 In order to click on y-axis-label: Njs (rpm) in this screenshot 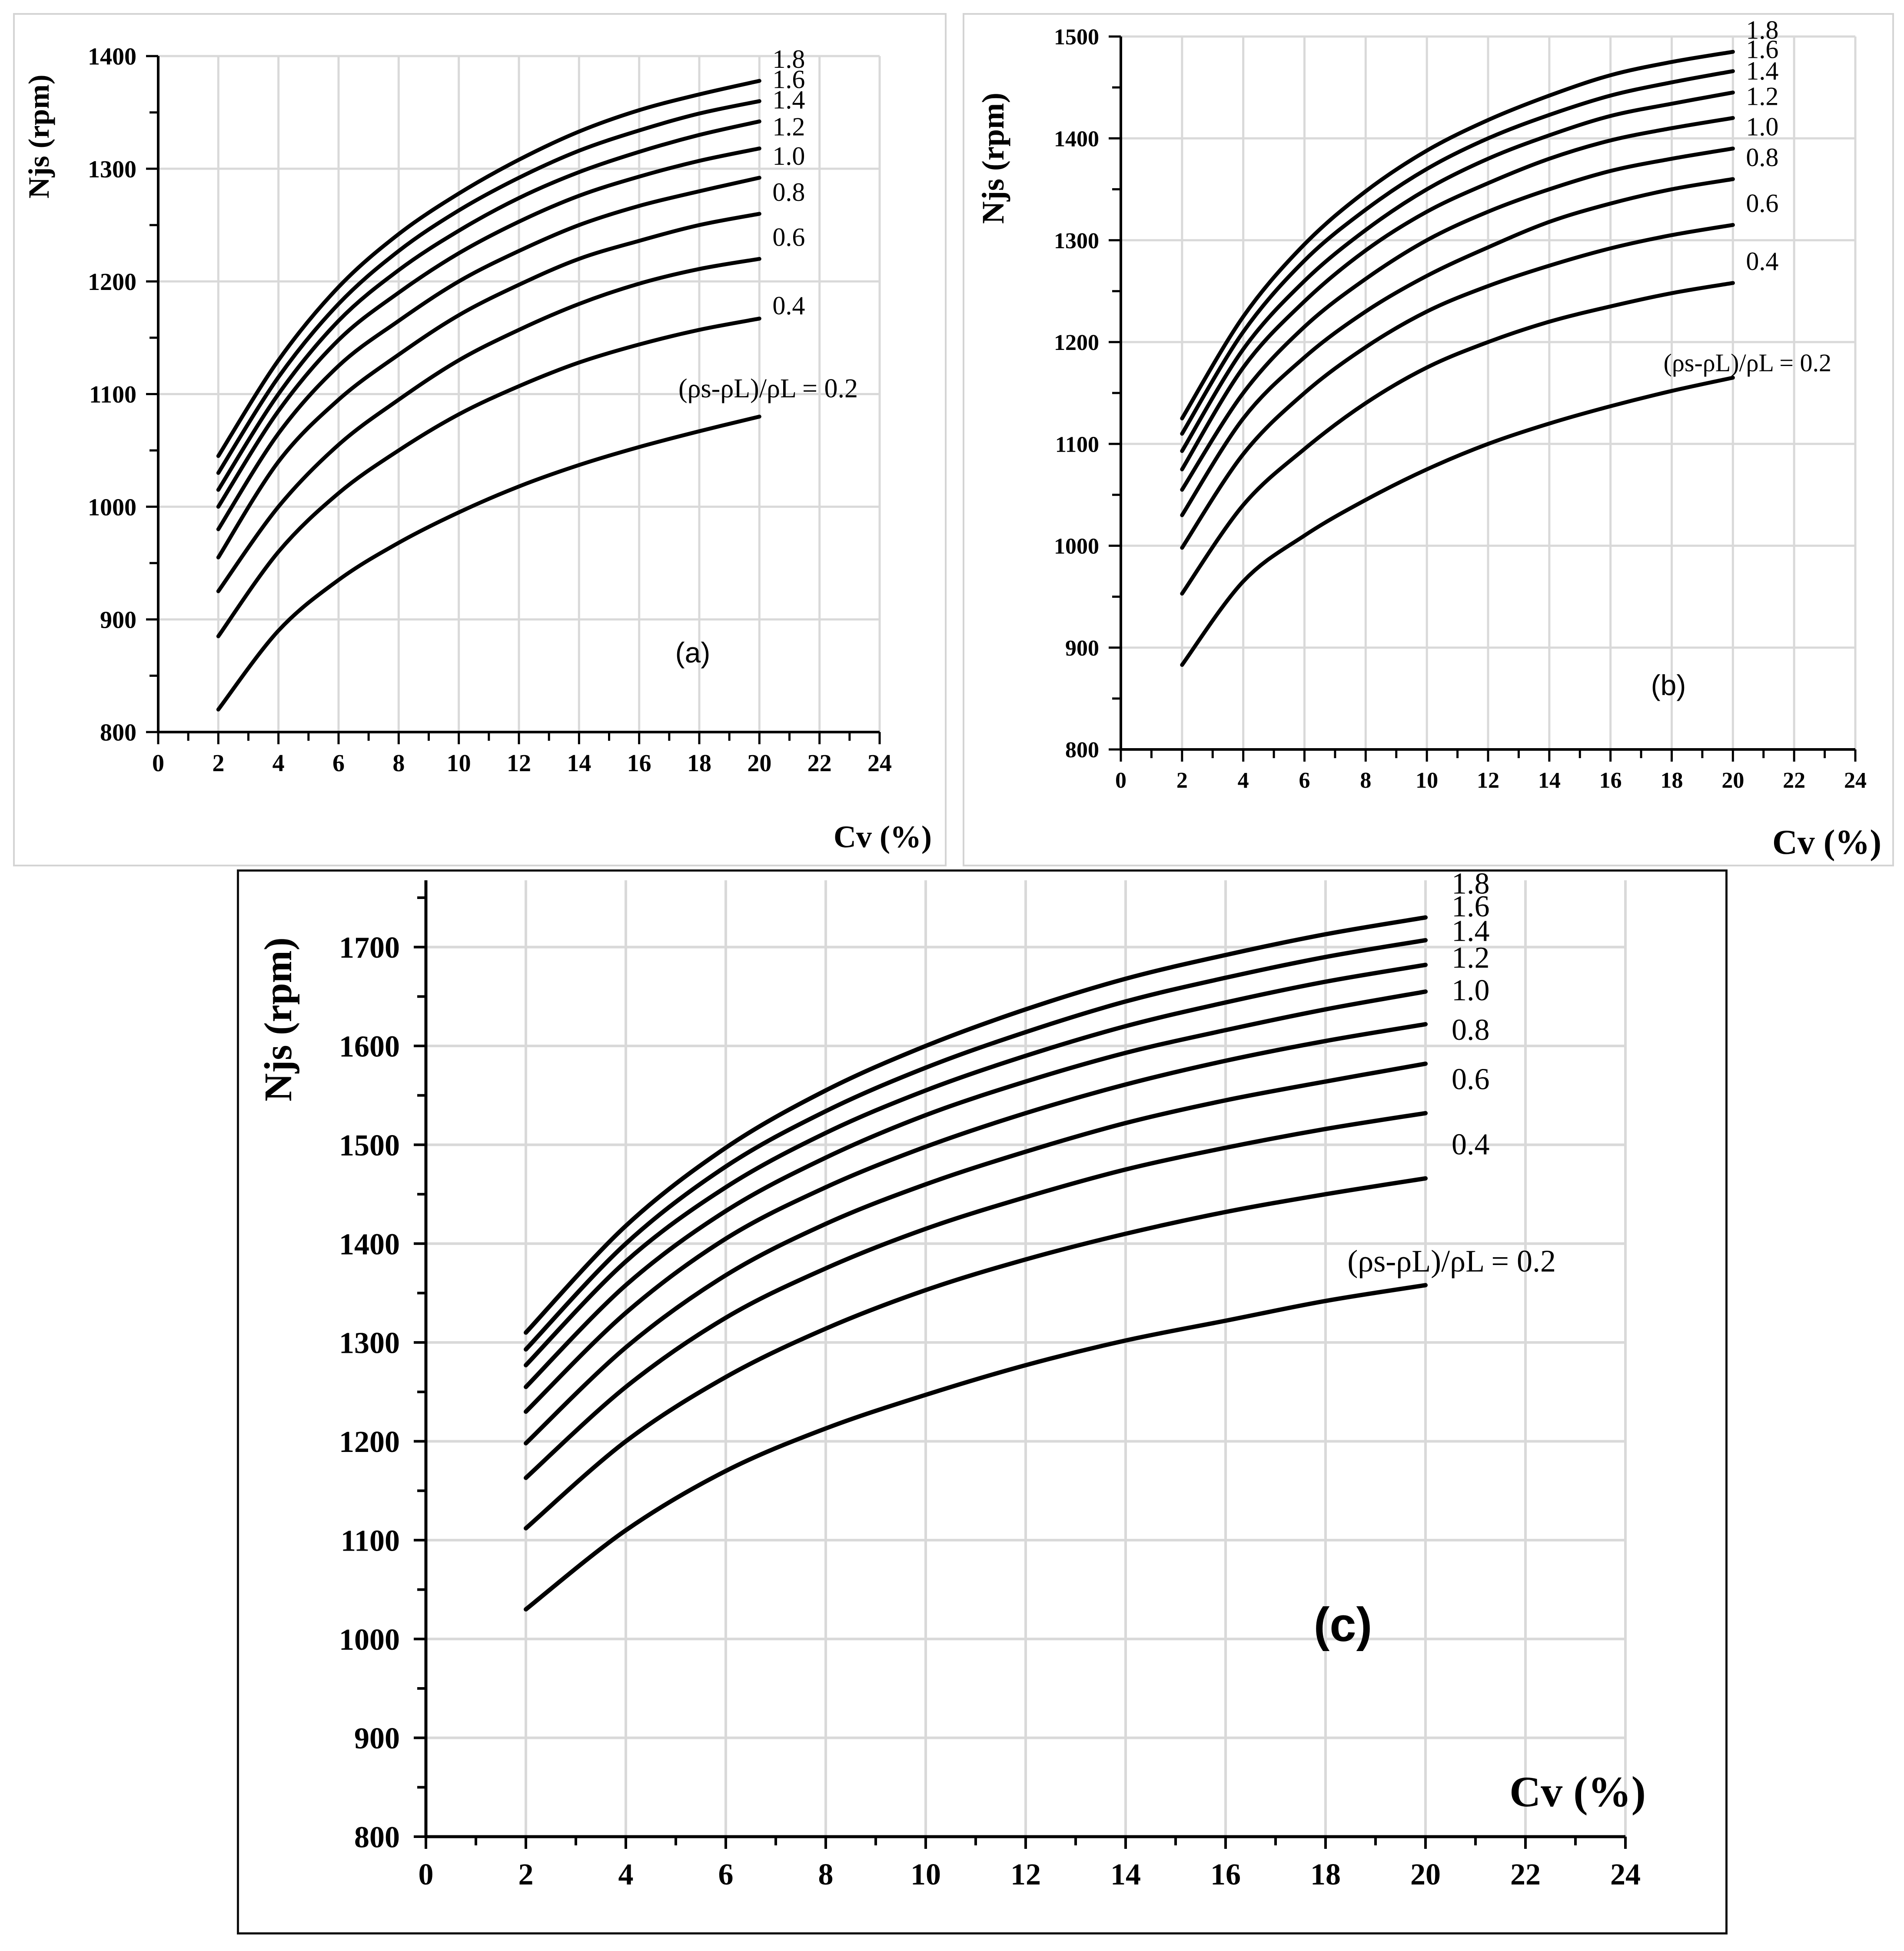, I will do `click(993, 158)`.